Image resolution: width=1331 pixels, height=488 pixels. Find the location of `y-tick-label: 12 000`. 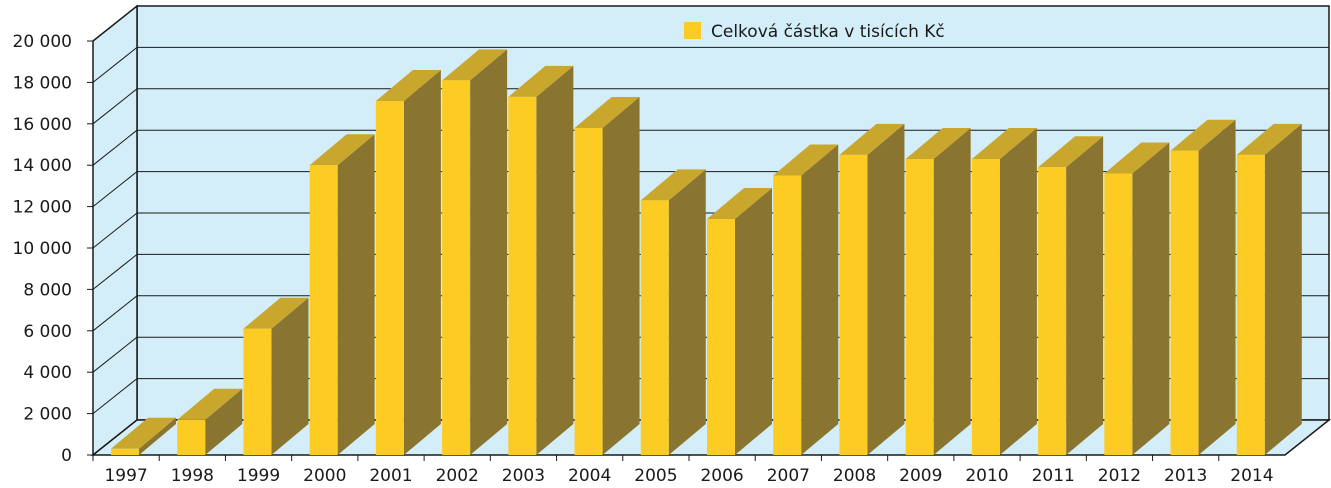

y-tick-label: 12 000 is located at coordinates (42, 208).